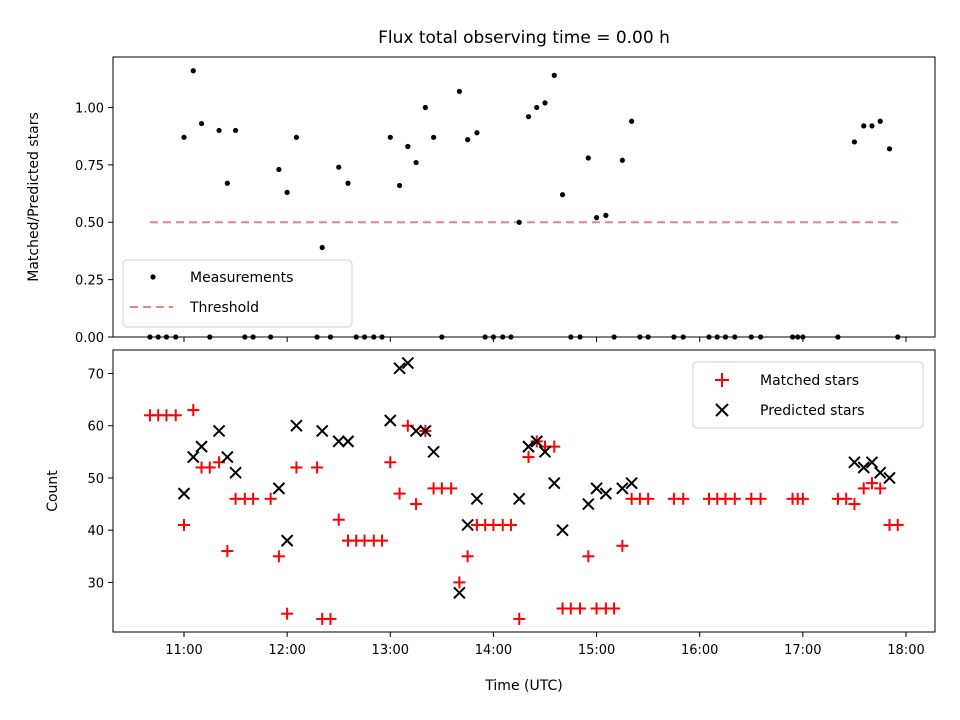 The width and height of the screenshot is (960, 720). What do you see at coordinates (95, 479) in the screenshot?
I see `y-tick-label: 50` at bounding box center [95, 479].